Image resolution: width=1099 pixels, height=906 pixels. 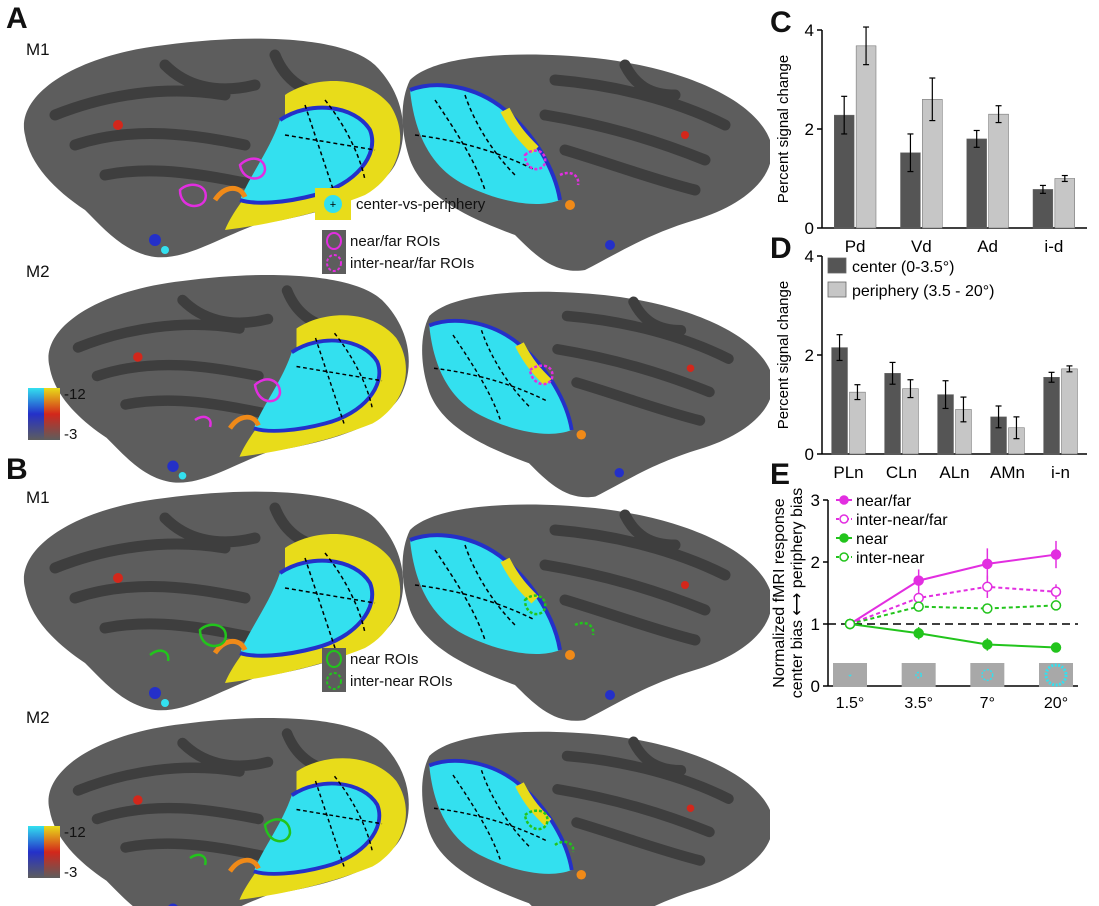 What do you see at coordinates (421, 204) in the screenshot?
I see `legend-center-periphery: center-vs-periphery` at bounding box center [421, 204].